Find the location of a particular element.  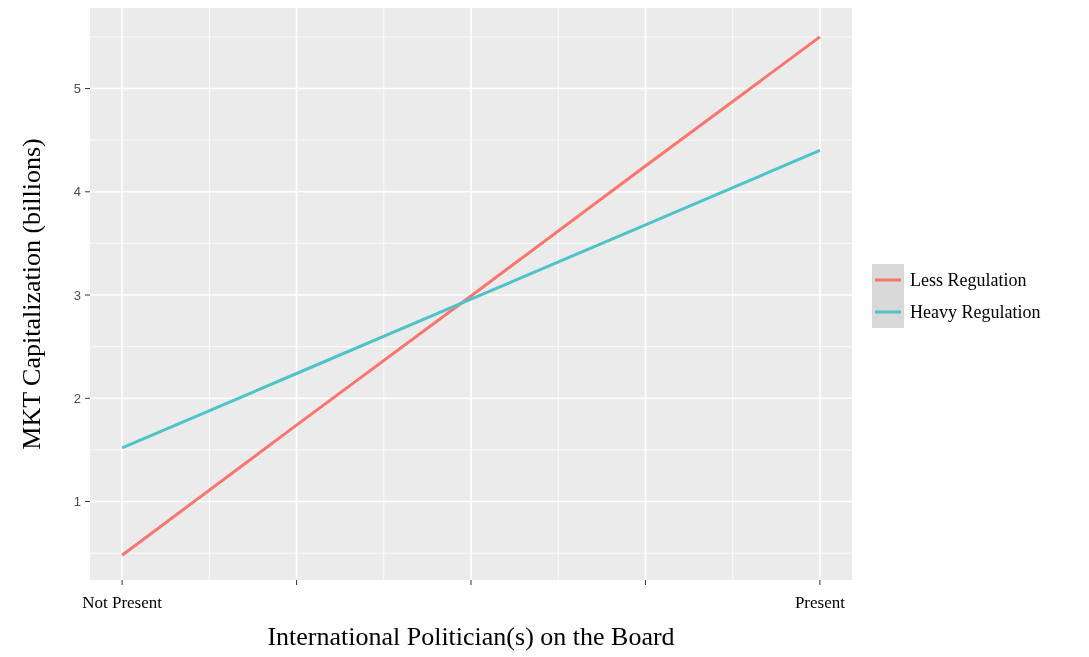

y-tick-label: 1 is located at coordinates (77, 502).